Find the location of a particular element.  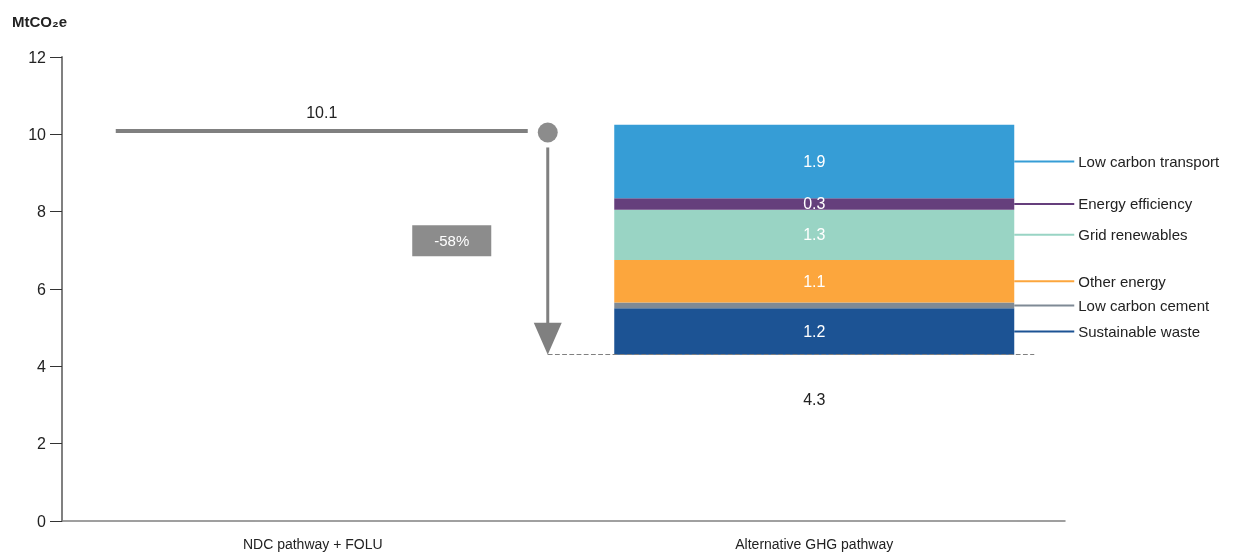

x-tick-label: Alternative GHG pathway is located at coordinates (814, 544).